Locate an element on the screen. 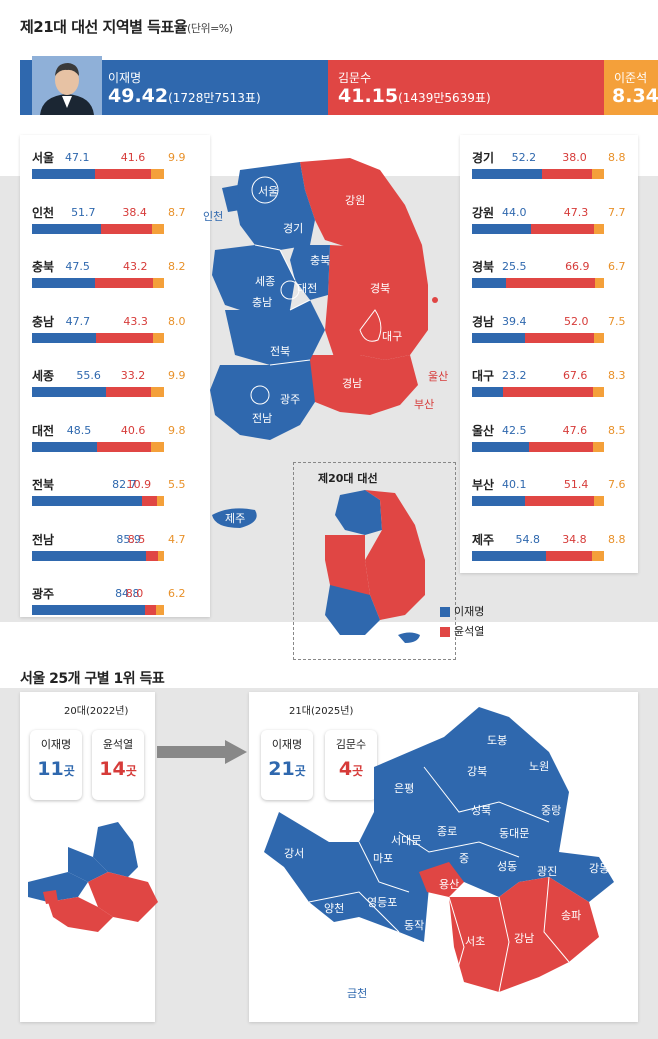  map-gyeongnam is located at coordinates (361, 385).